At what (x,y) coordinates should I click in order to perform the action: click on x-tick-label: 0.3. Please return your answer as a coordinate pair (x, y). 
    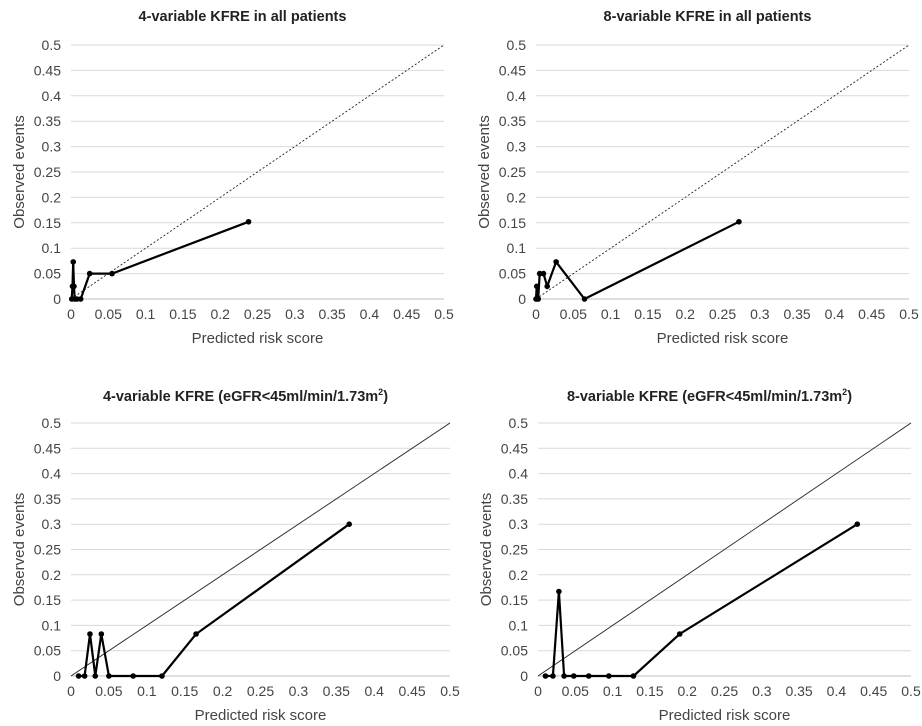
    Looking at the image, I should click on (295, 314).